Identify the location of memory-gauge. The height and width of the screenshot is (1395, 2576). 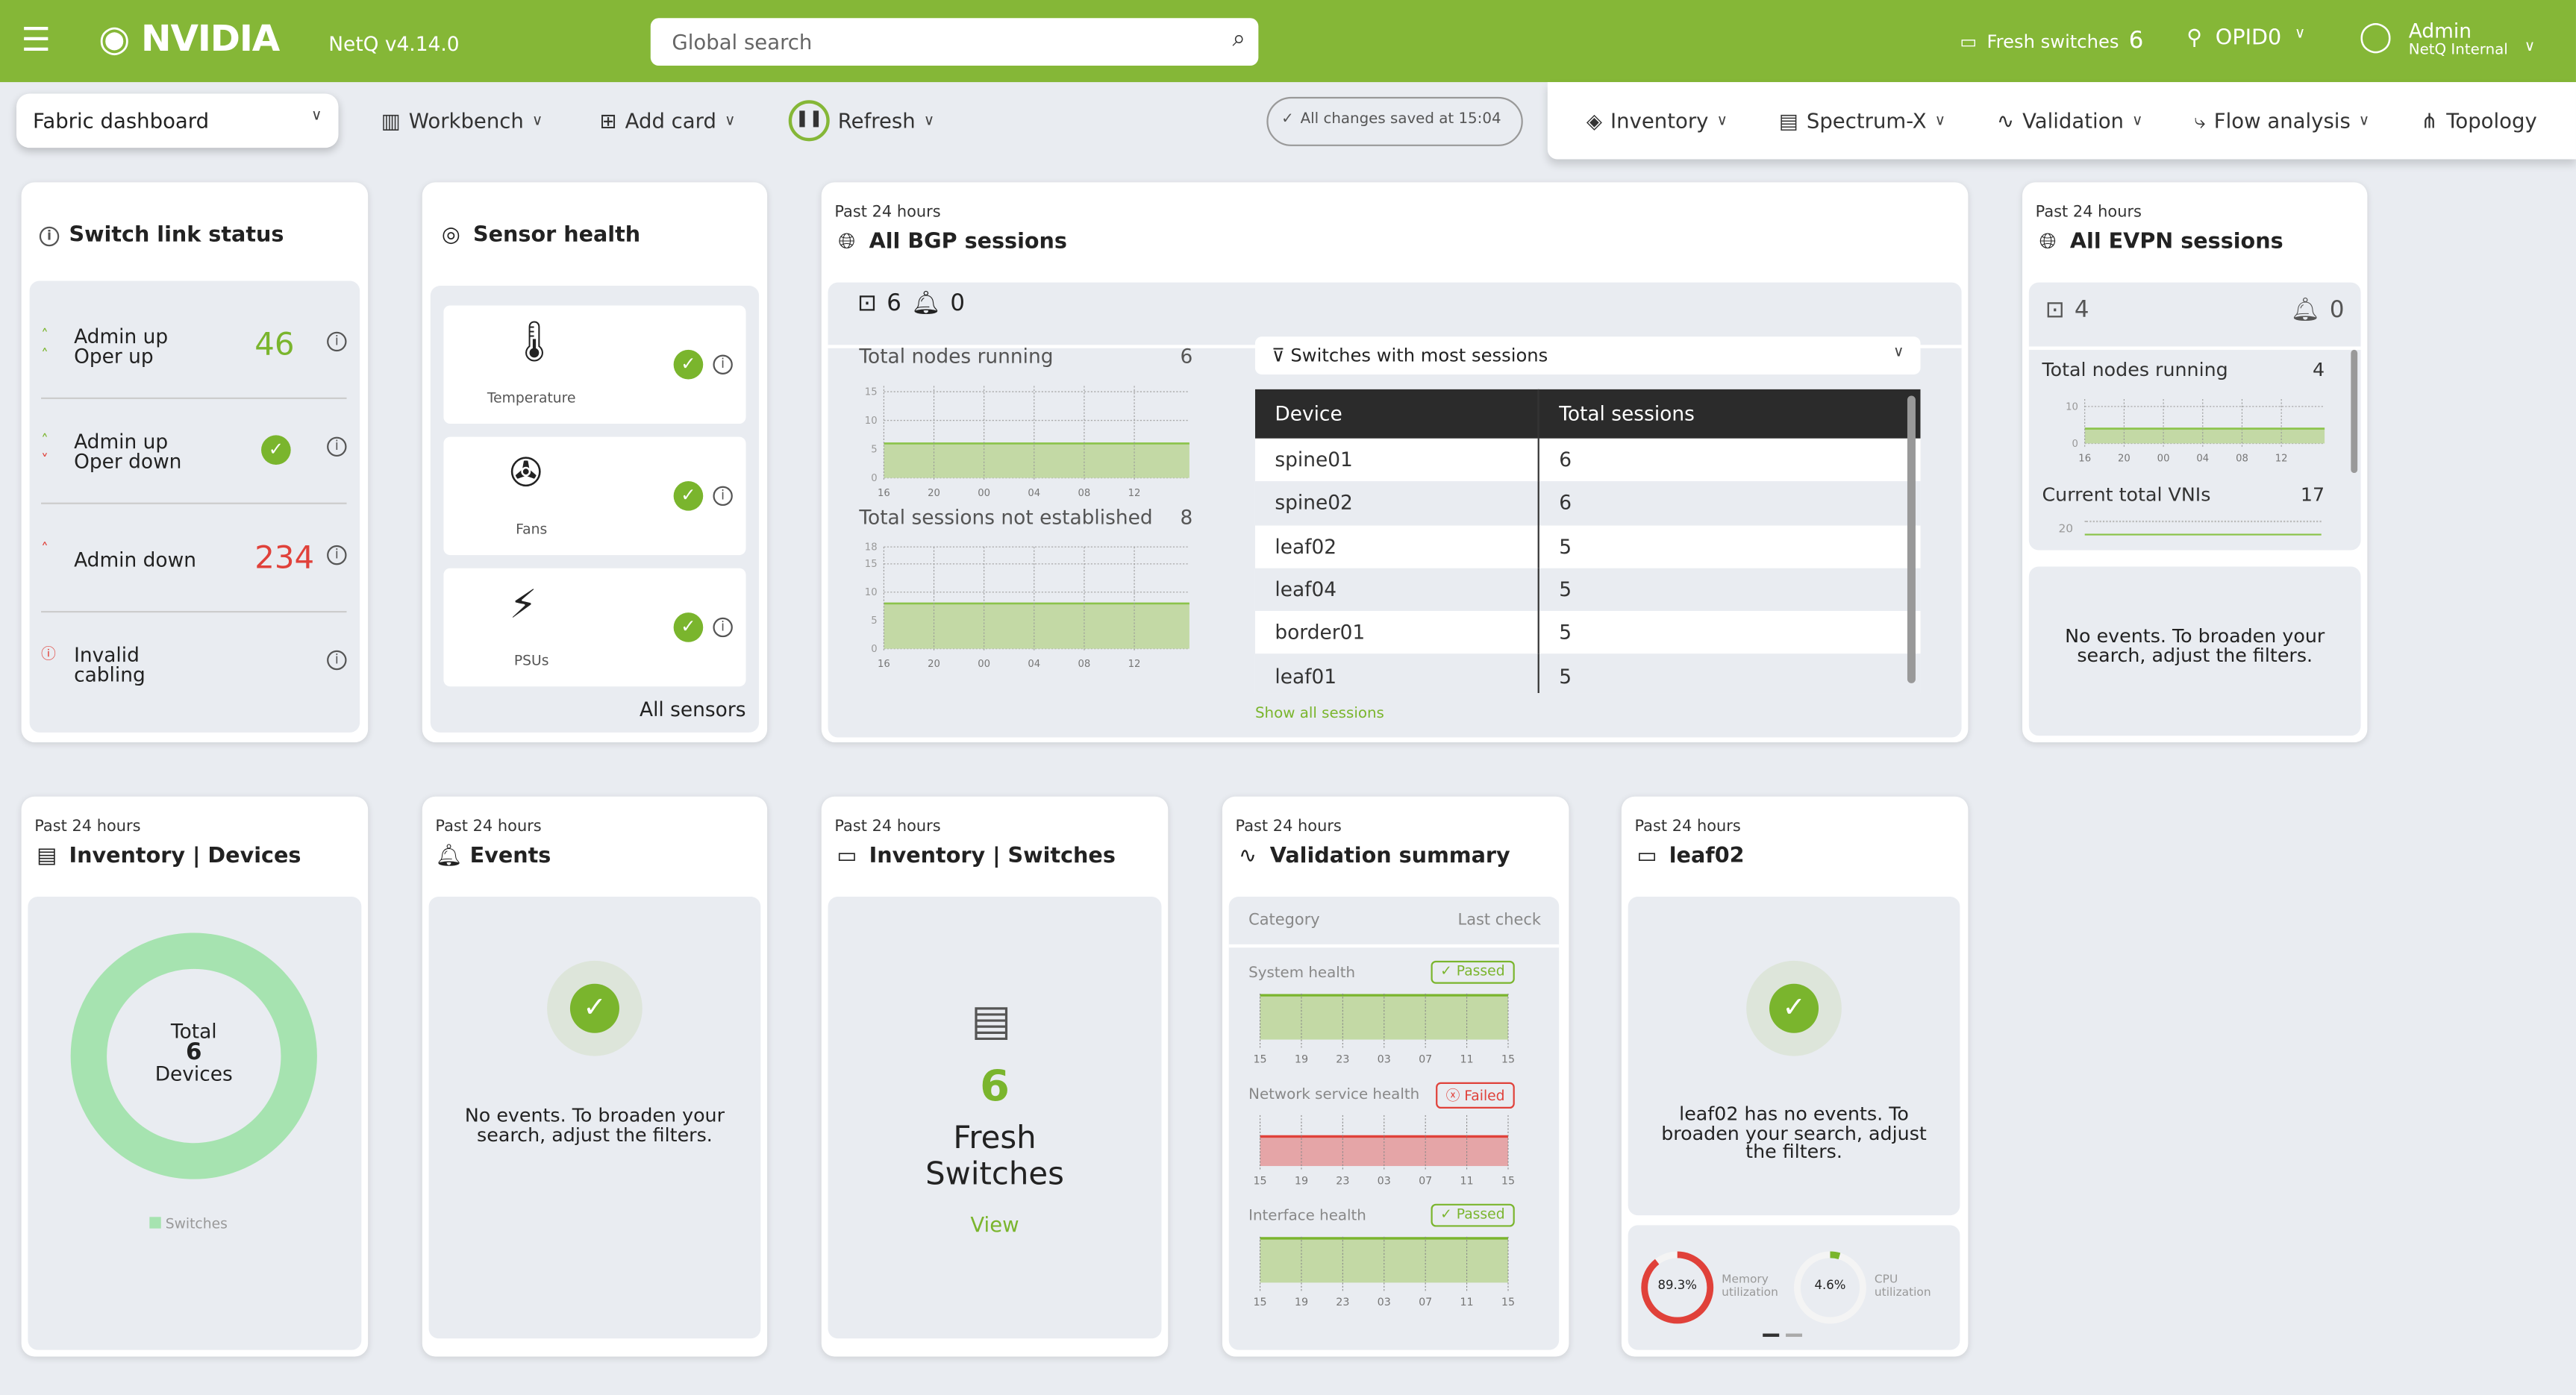
(1677, 1287).